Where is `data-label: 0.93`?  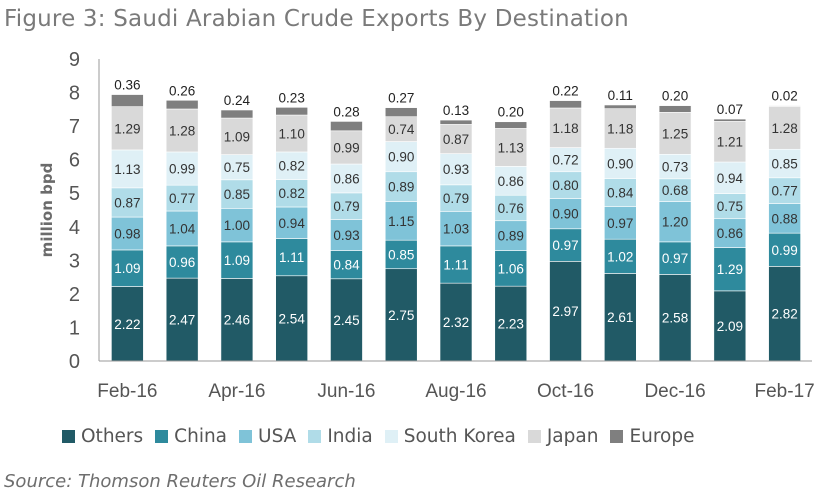 data-label: 0.93 is located at coordinates (346, 235).